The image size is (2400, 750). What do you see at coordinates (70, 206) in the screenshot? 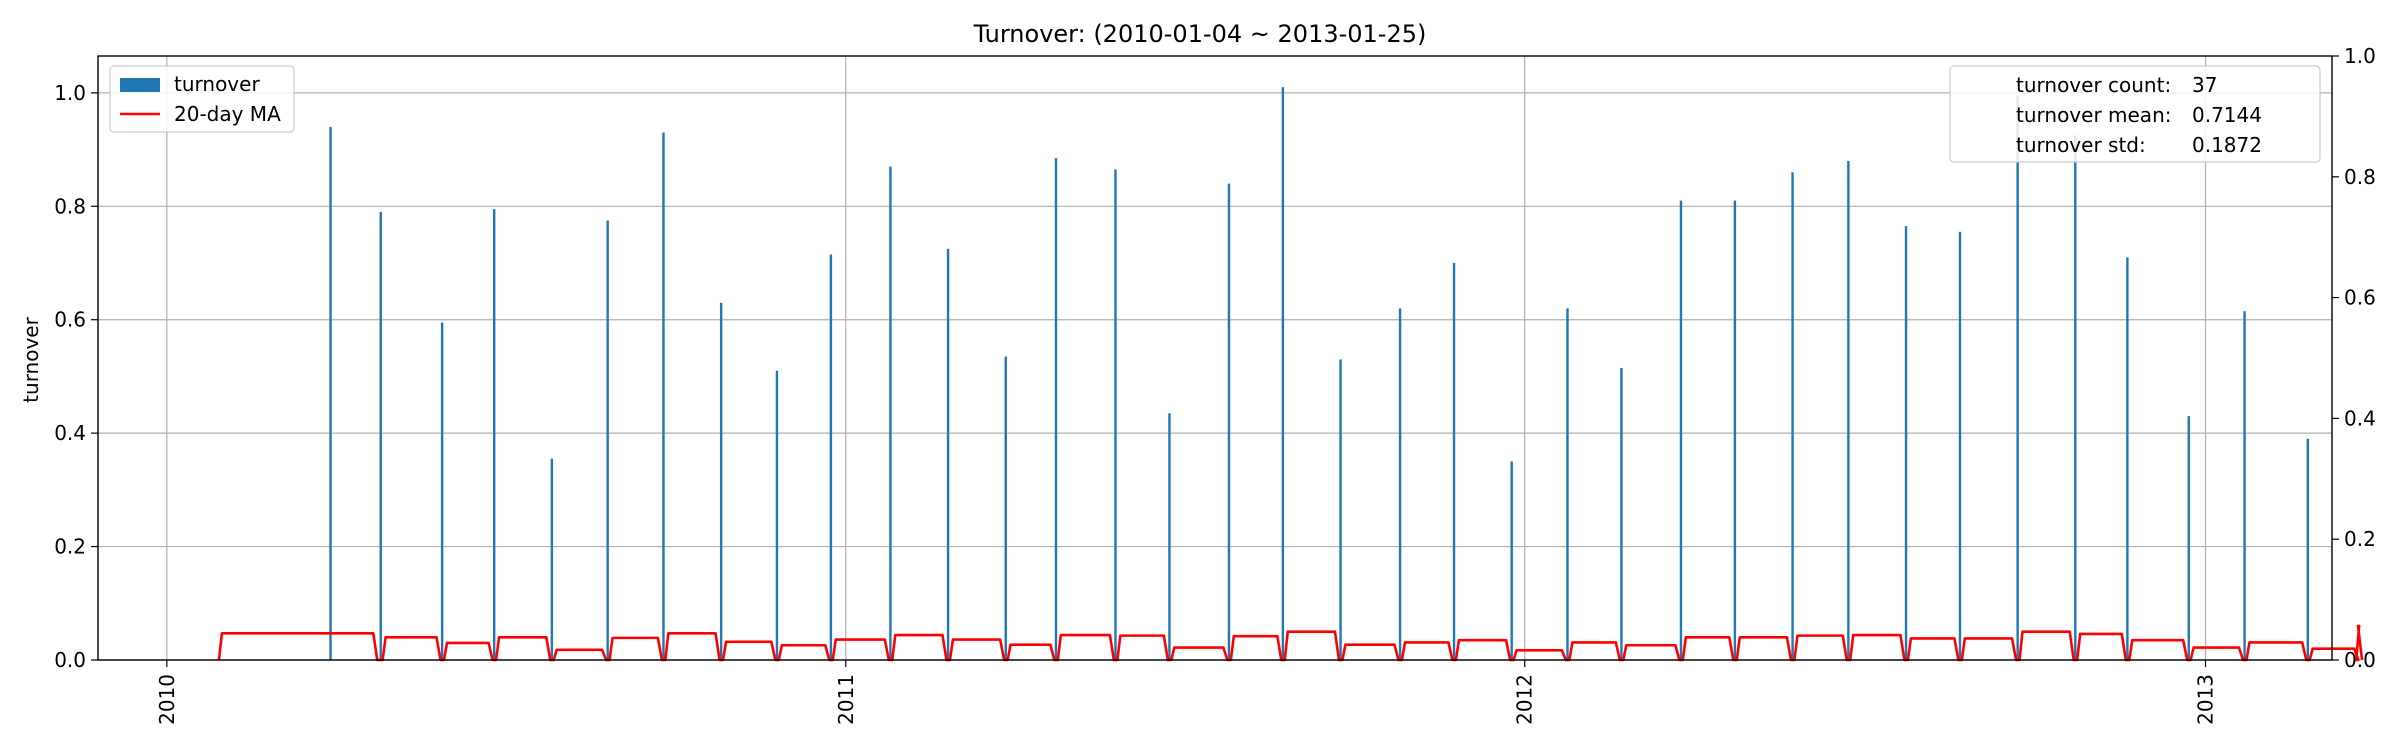
I see `y-tick-label: 0.8` at bounding box center [70, 206].